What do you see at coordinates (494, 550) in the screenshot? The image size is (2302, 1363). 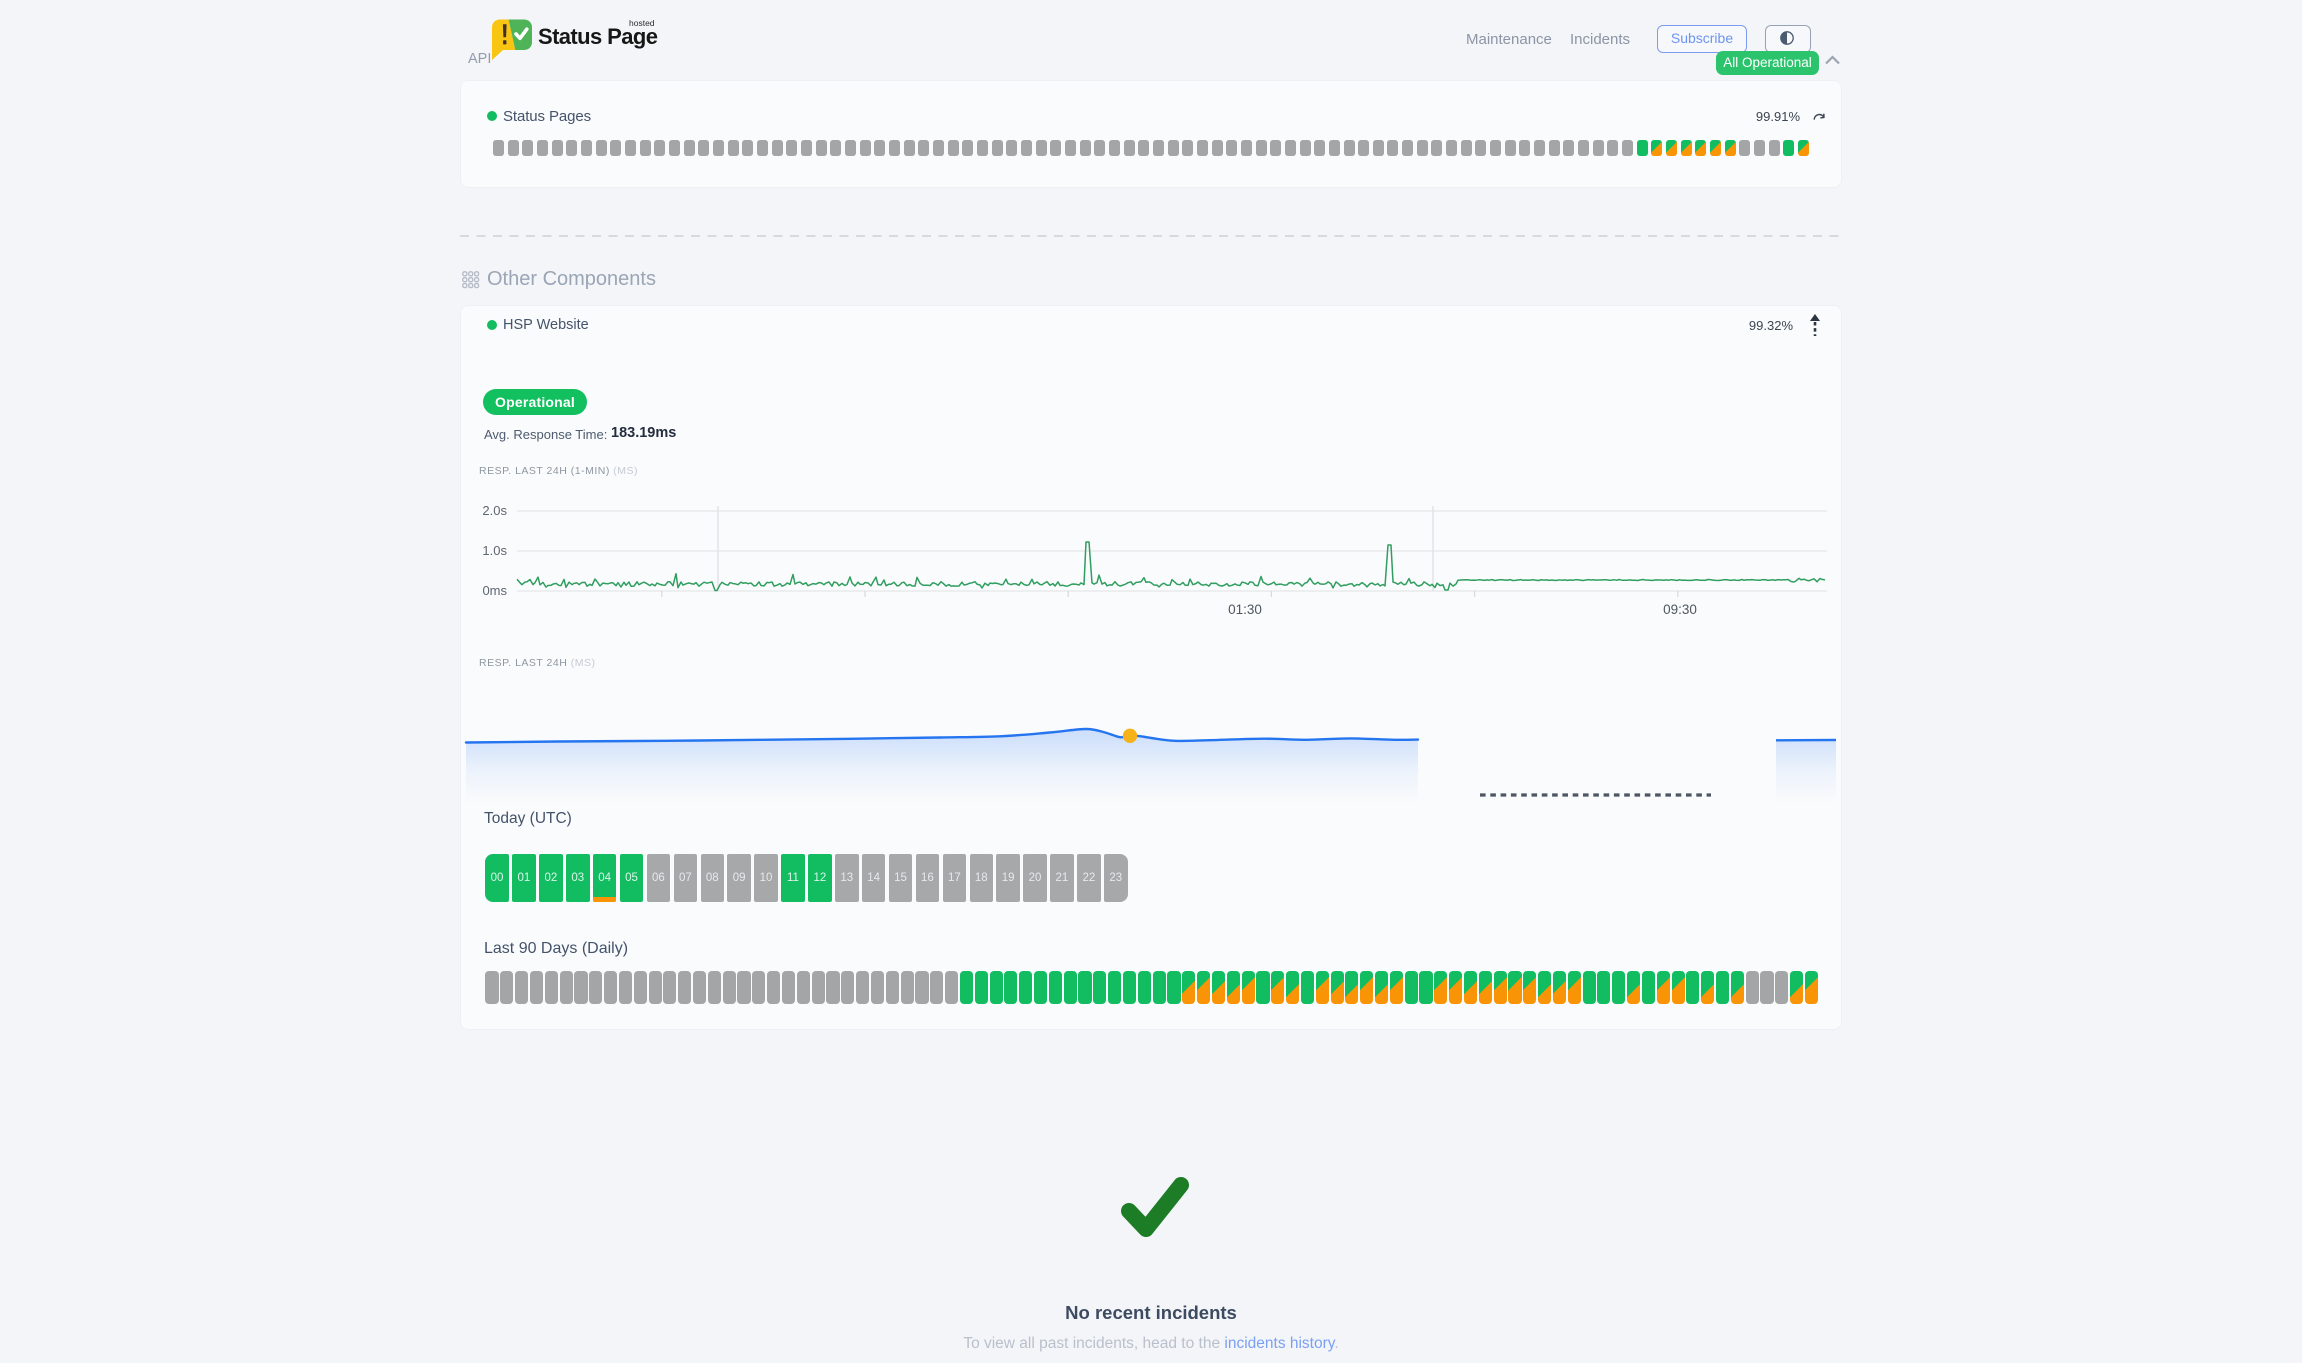 I see `svg-text: 1.0s` at bounding box center [494, 550].